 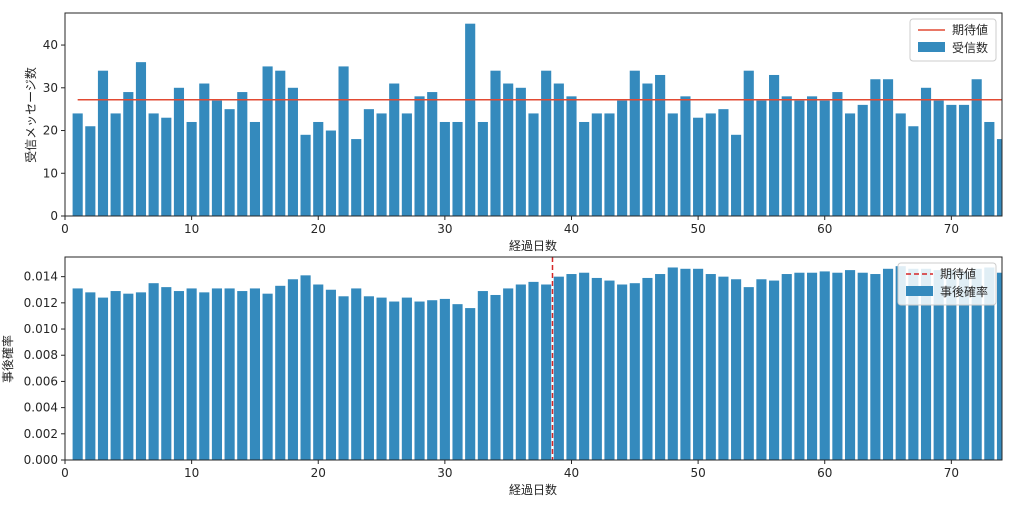 What do you see at coordinates (951, 229) in the screenshot?
I see `x-tick-label: 70` at bounding box center [951, 229].